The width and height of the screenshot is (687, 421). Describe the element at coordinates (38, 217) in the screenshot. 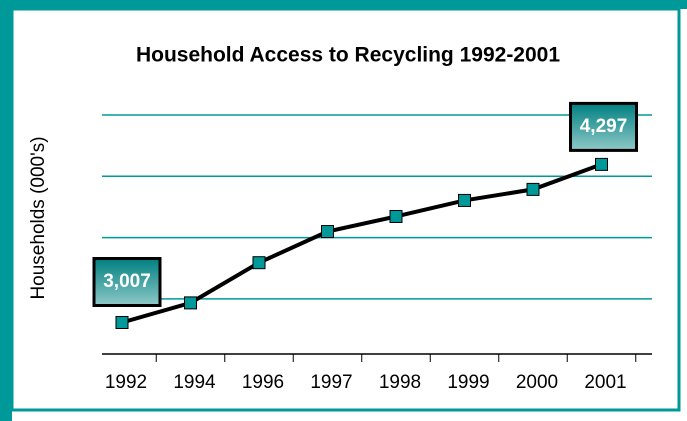

I see `y-axis-label: Households (000's)` at that location.